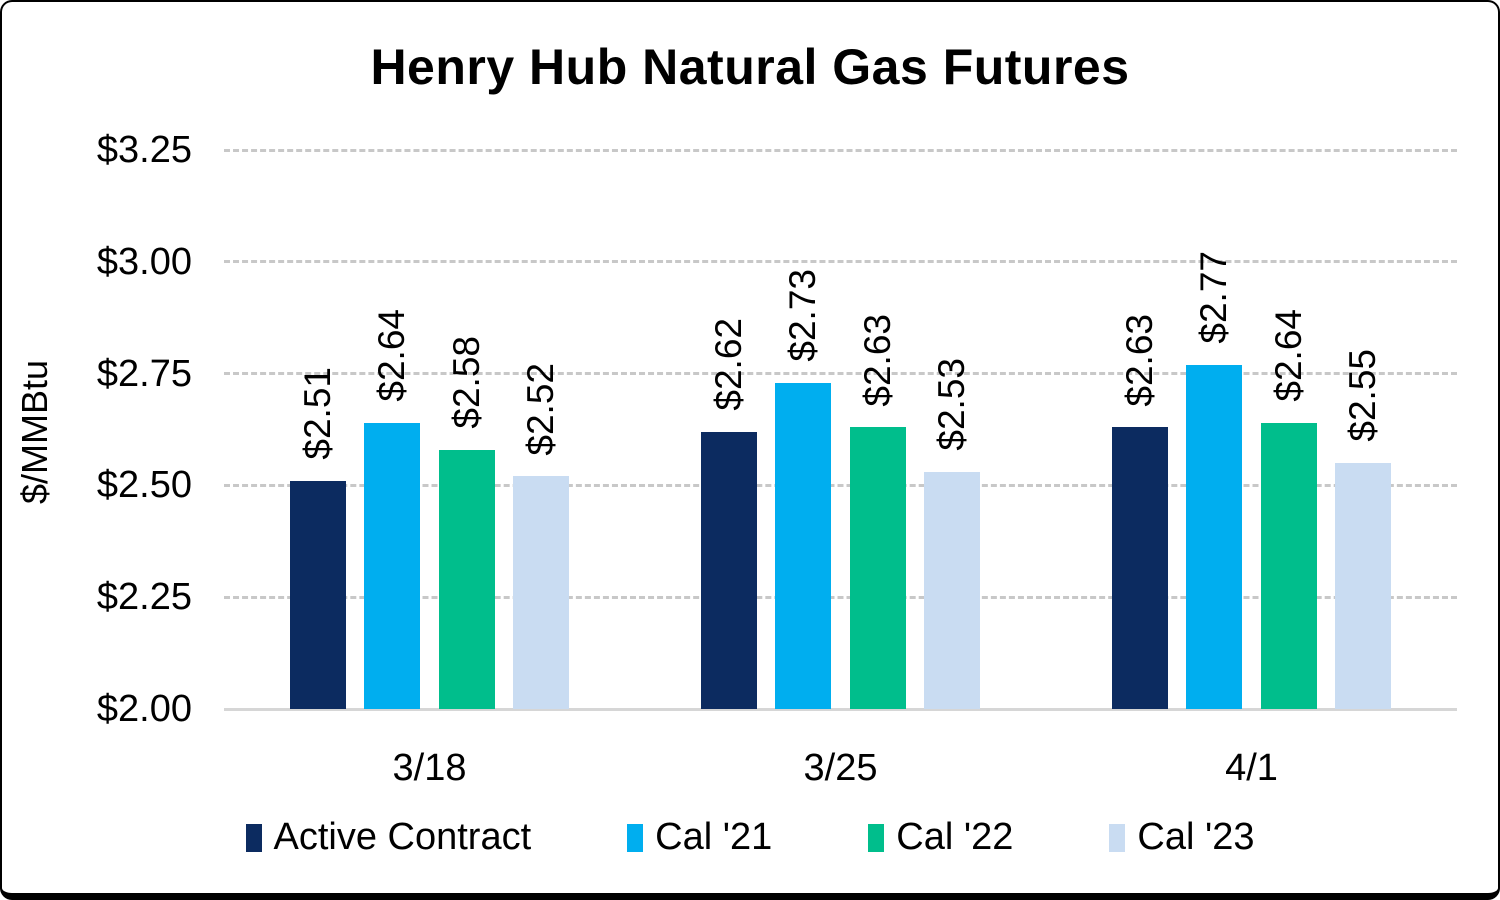  I want to click on bar-value-label: $2.62, so click(728, 364).